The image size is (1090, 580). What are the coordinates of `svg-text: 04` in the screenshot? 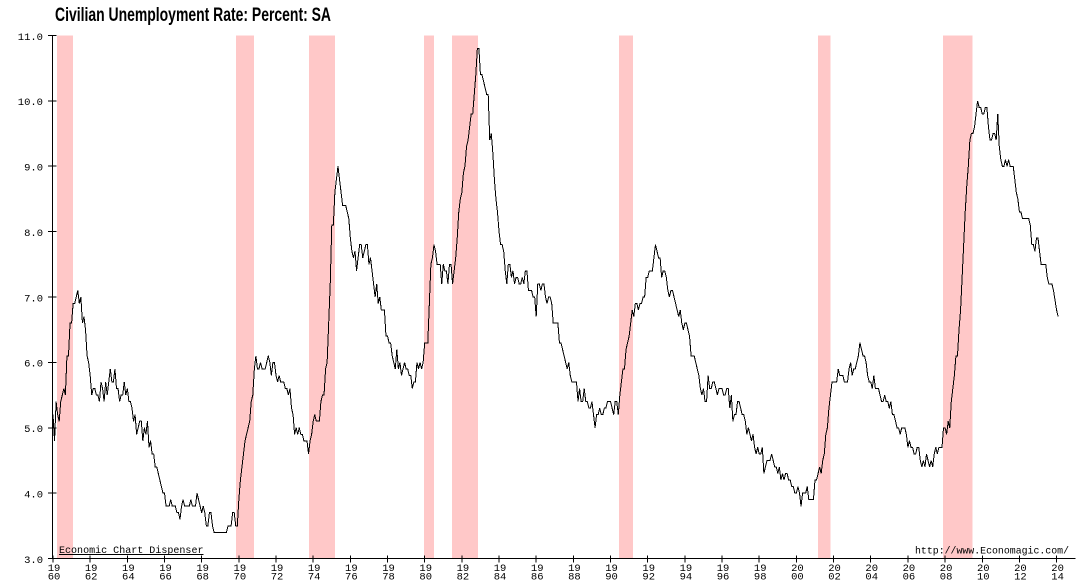 It's located at (871, 575).